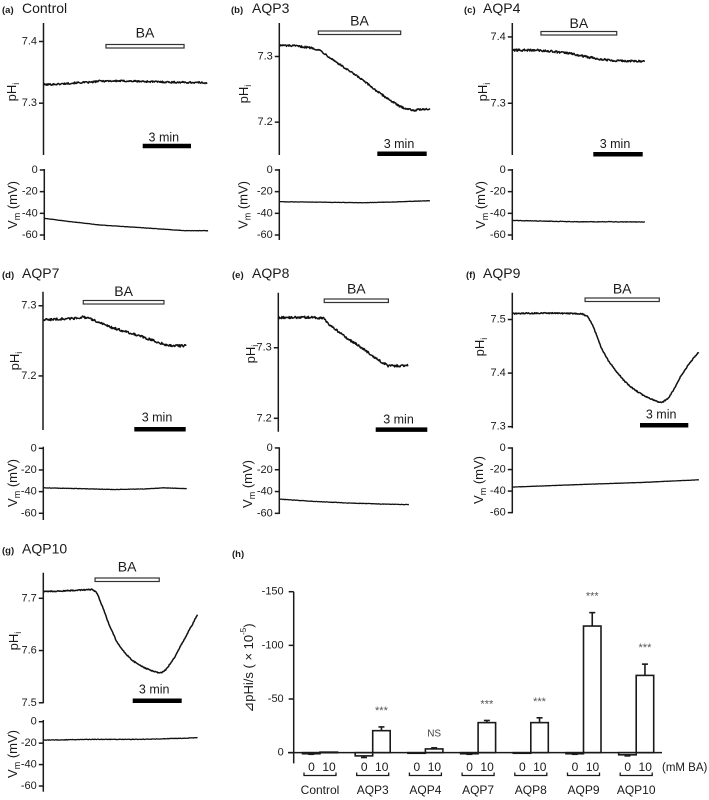 Image resolution: width=709 pixels, height=800 pixels. I want to click on panel-title: AQP3, so click(271, 8).